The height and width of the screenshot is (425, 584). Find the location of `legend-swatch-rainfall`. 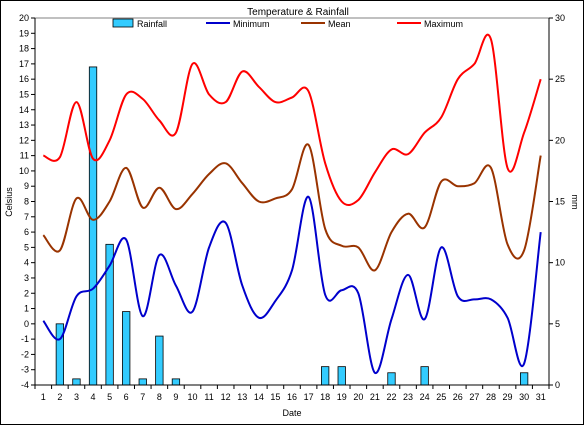

legend-swatch-rainfall is located at coordinates (123, 23).